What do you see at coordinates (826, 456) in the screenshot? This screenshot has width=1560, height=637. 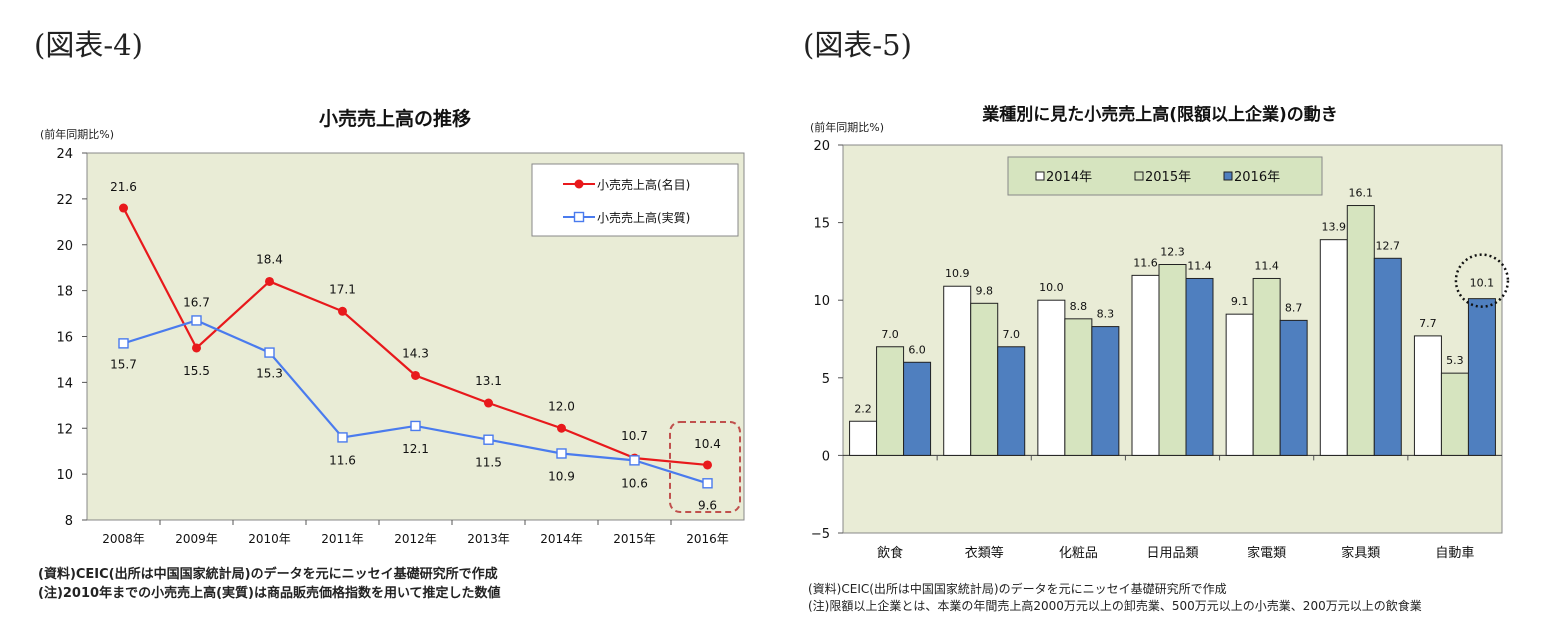 I see `y-tick-label: 0` at bounding box center [826, 456].